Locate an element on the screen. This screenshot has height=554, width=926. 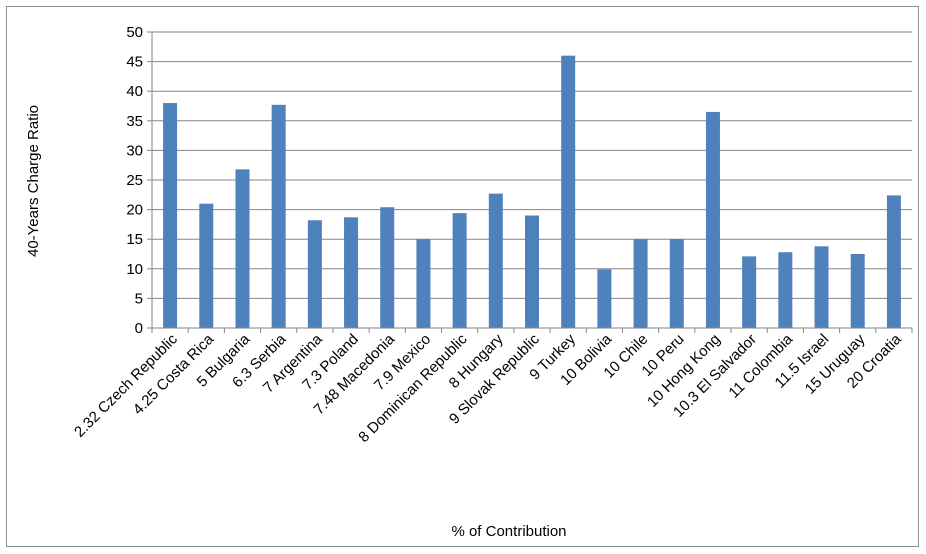
y-tick-label: 40 is located at coordinates (134, 91).